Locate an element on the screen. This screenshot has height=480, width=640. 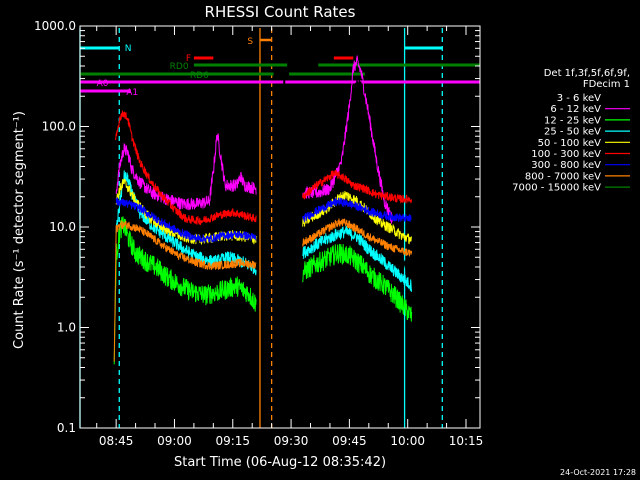
legend-label-2: 12 - 25 keV is located at coordinates (572, 120).